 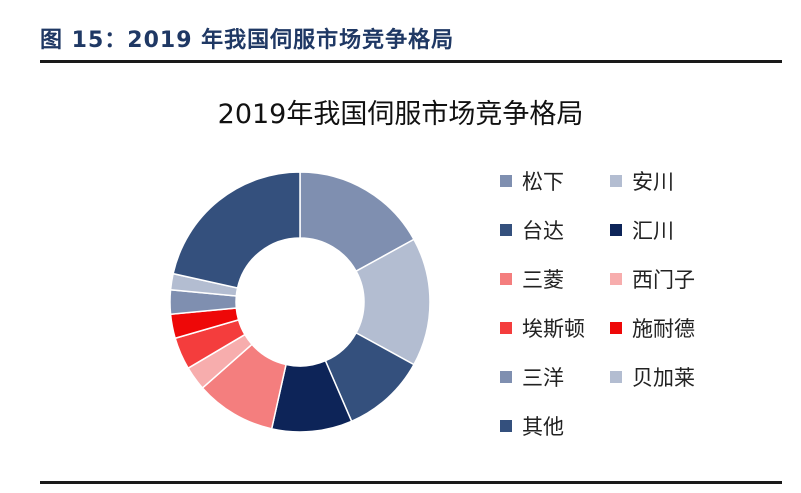 I want to click on legend-item: 台达, so click(x=532, y=230).